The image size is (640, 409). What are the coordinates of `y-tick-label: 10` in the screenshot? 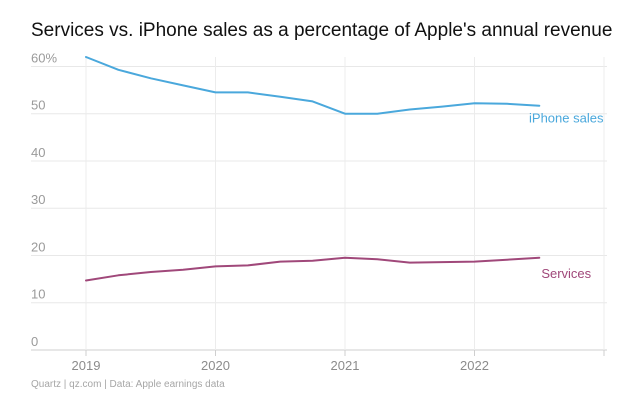 It's located at (38, 294).